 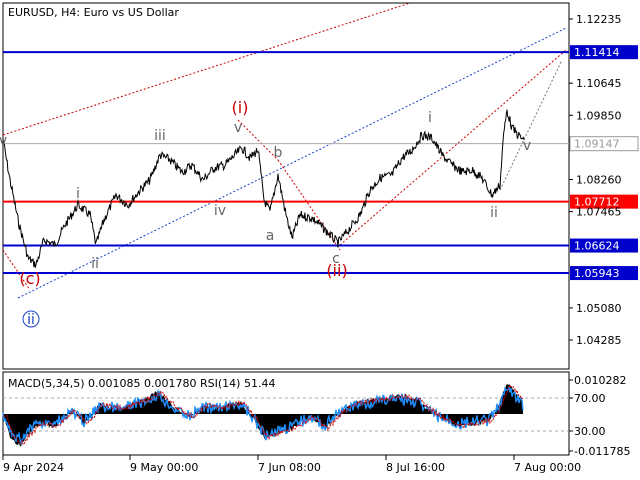 I want to click on price-tick-label-4: 1.07465, so click(x=599, y=212).